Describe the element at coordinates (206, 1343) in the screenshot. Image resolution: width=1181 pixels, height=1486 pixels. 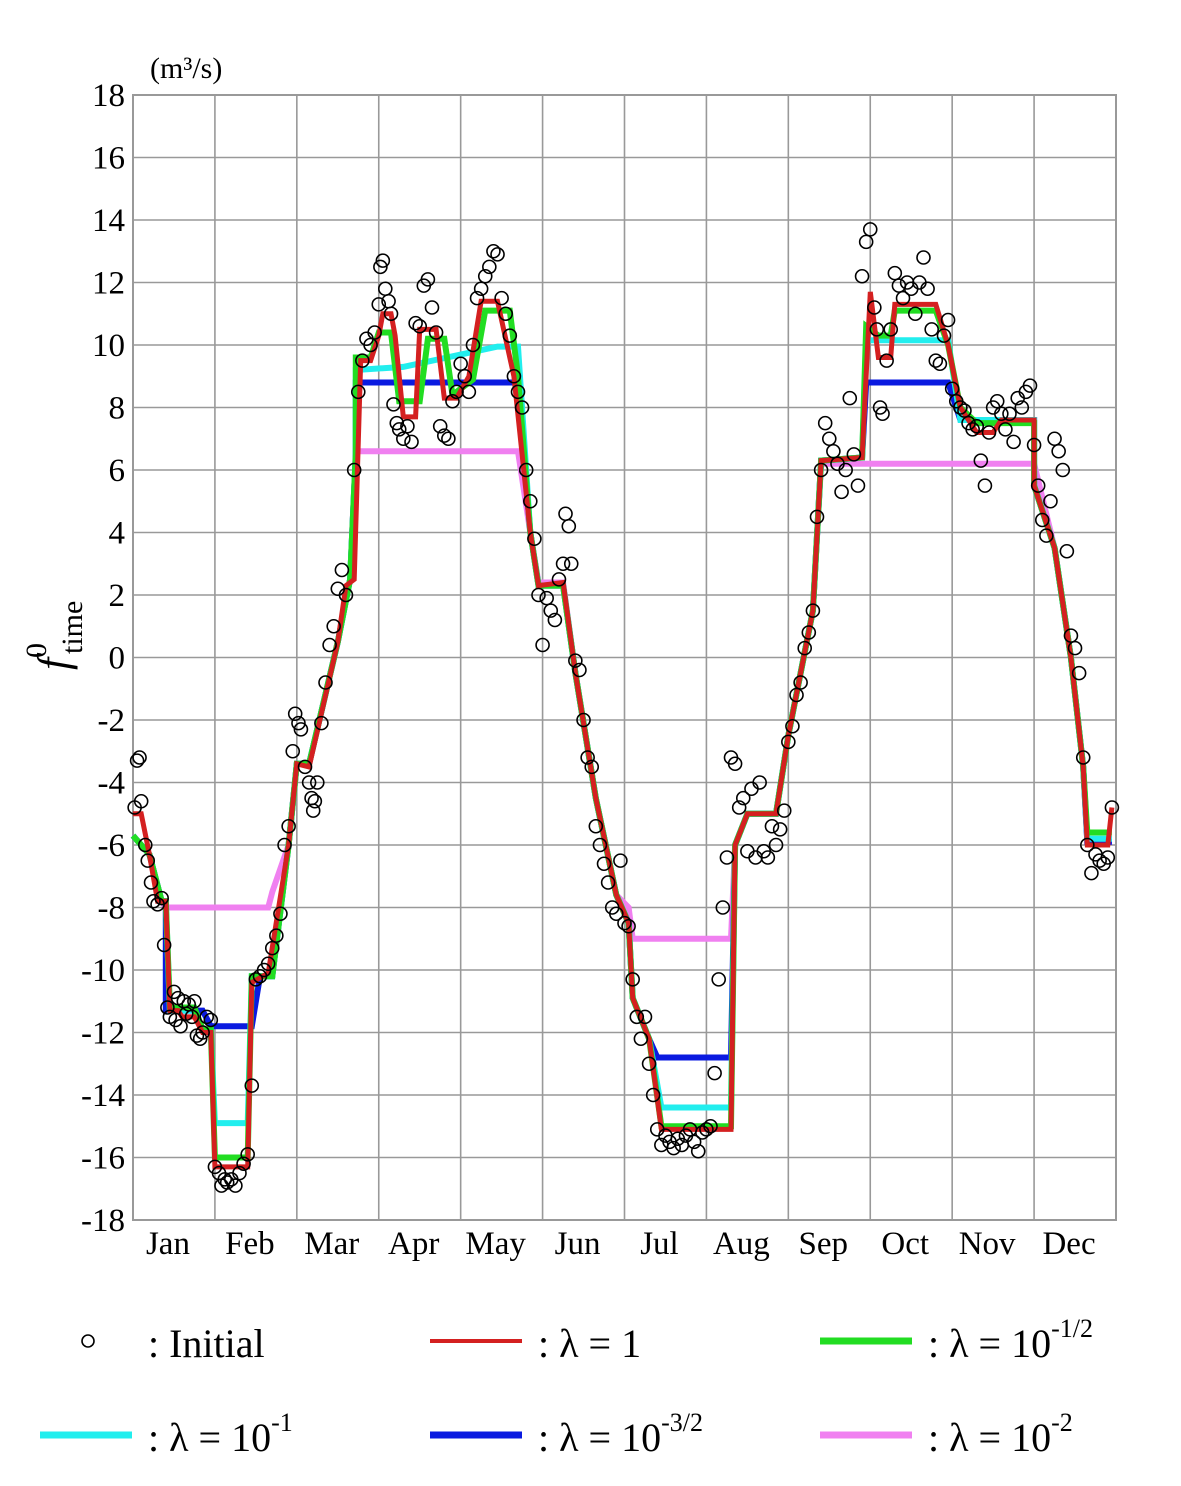
I see `legend-label: : Initial` at that location.